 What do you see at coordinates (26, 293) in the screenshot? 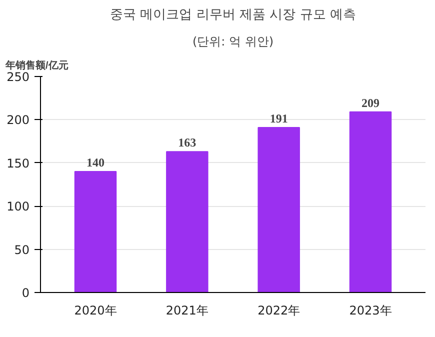
I see `y-tick-label: 0` at bounding box center [26, 293].